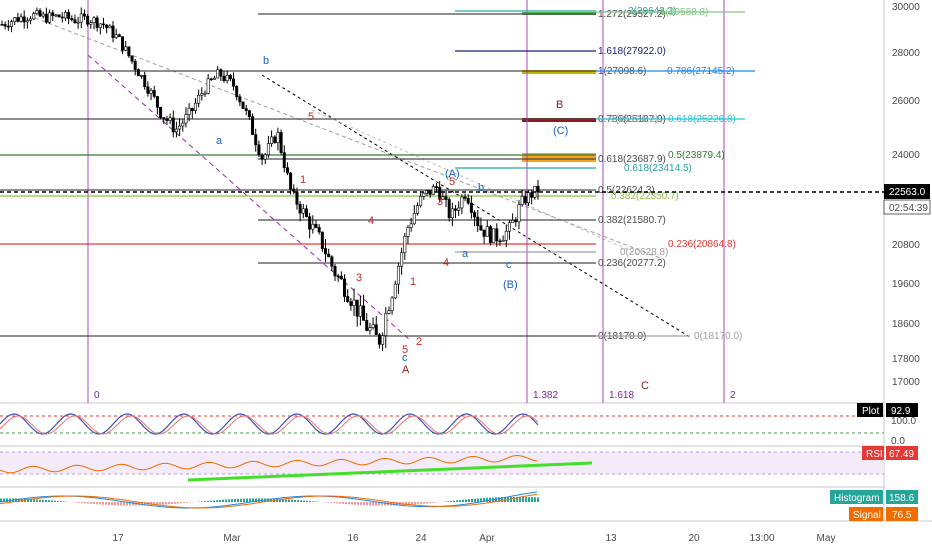  I want to click on stoch-tick-0: 0.0, so click(898, 441).